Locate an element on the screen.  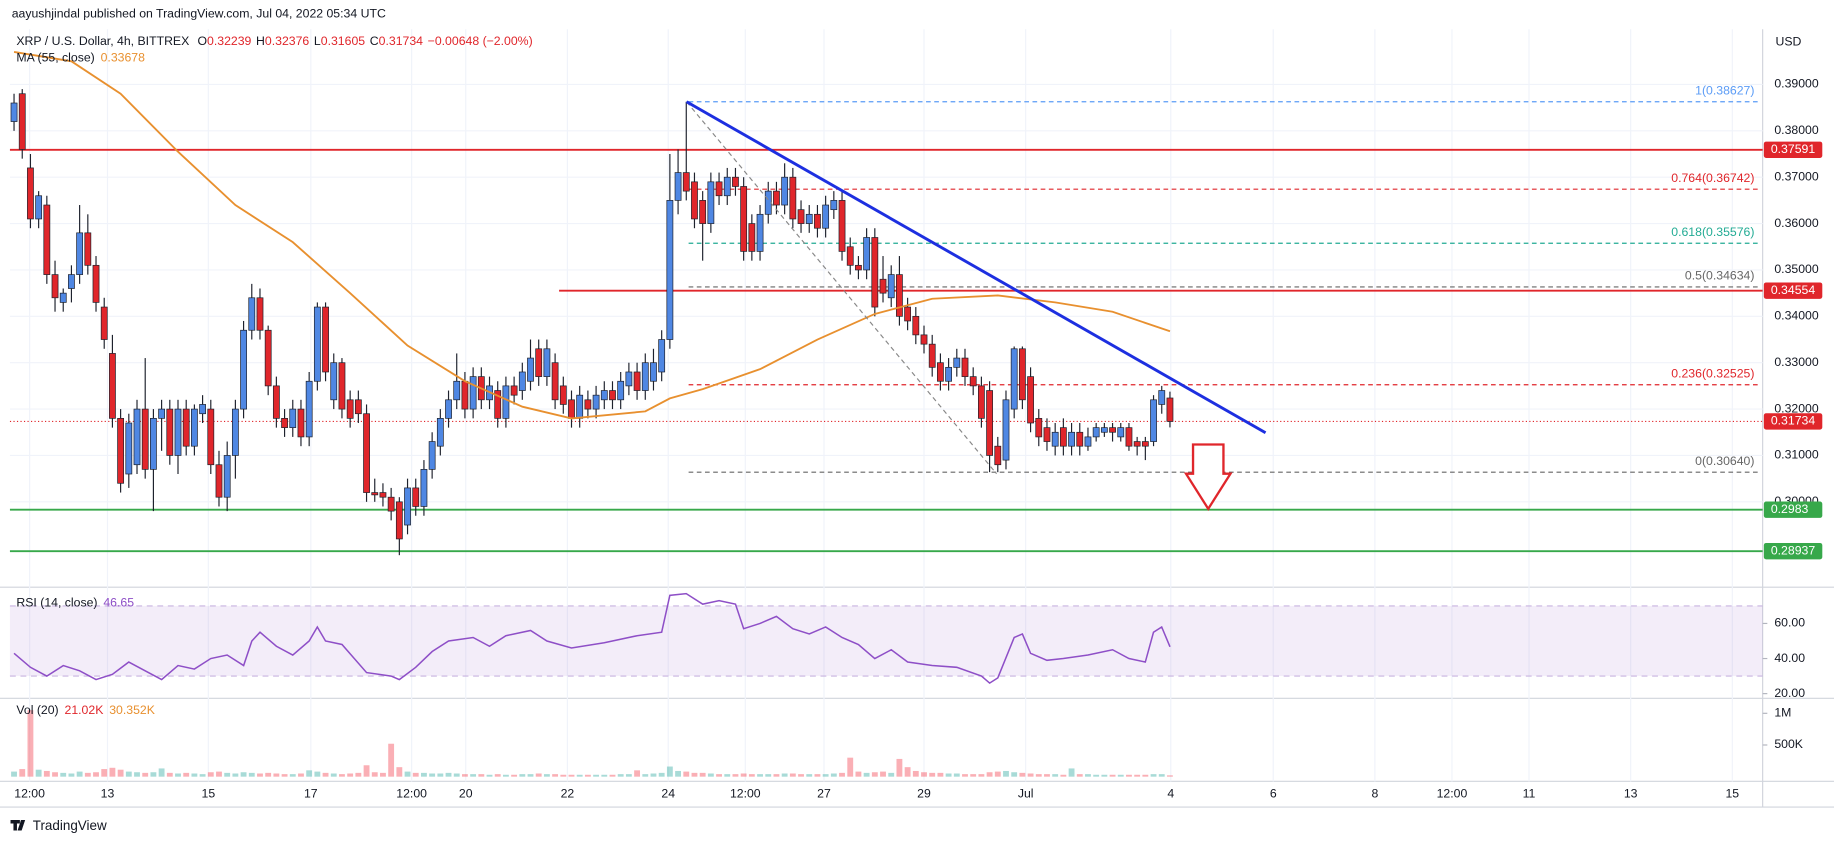
x-tick-label: 6 is located at coordinates (1273, 793).